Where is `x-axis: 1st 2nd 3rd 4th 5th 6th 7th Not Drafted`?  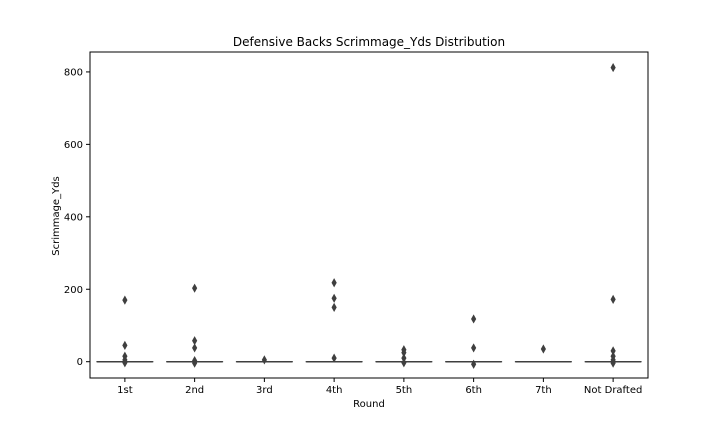 x-axis: 1st 2nd 3rd 4th 5th 6th 7th Not Drafted is located at coordinates (379, 387).